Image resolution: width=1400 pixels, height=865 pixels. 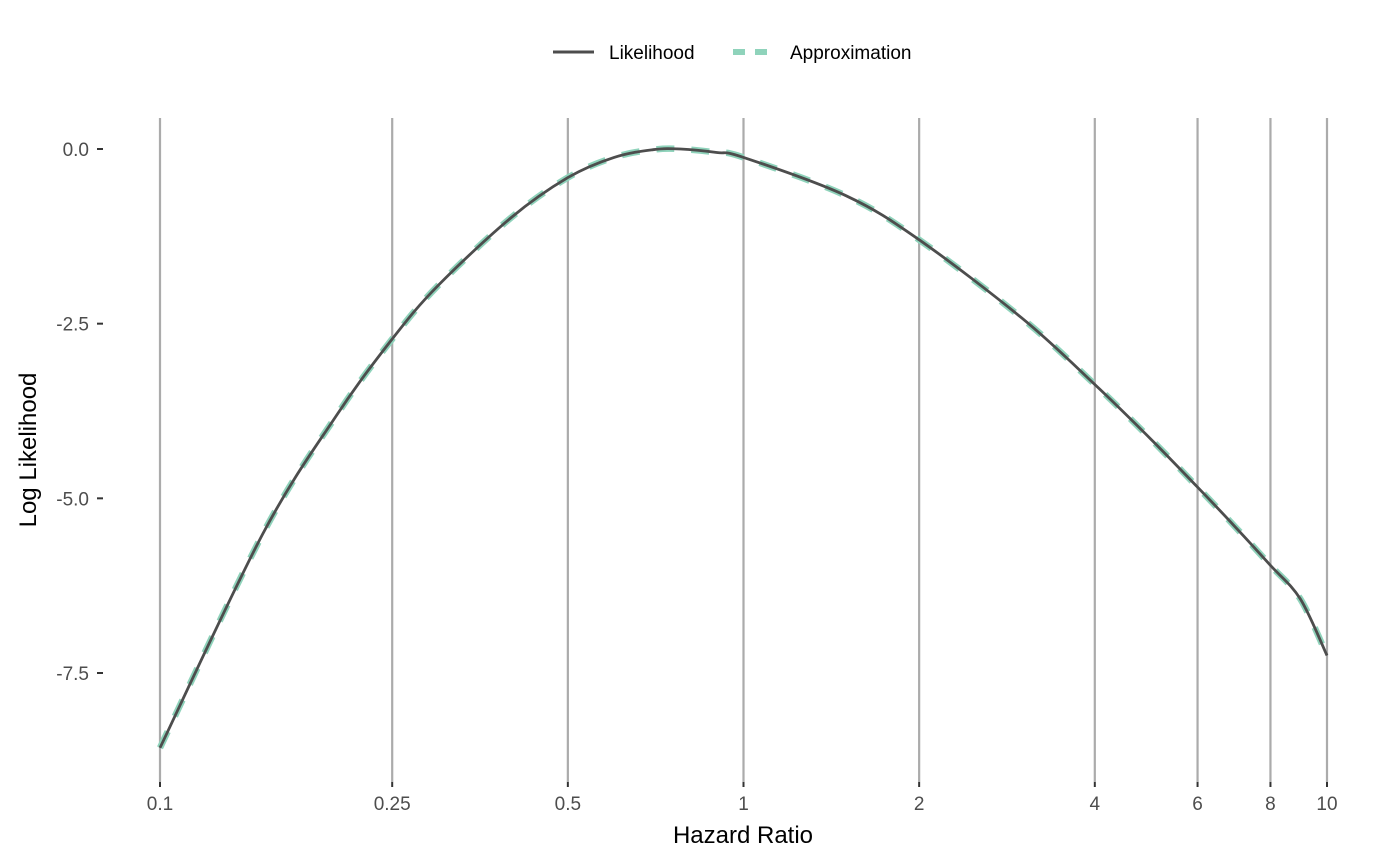 I want to click on y-tick-label: -2.5, so click(x=72, y=325).